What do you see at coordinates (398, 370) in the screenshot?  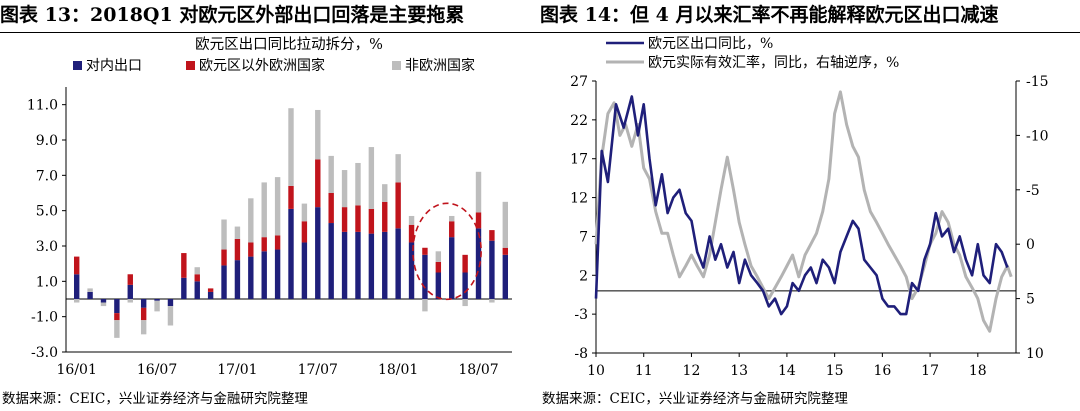 I see `x-tick-label: 18/01` at bounding box center [398, 370].